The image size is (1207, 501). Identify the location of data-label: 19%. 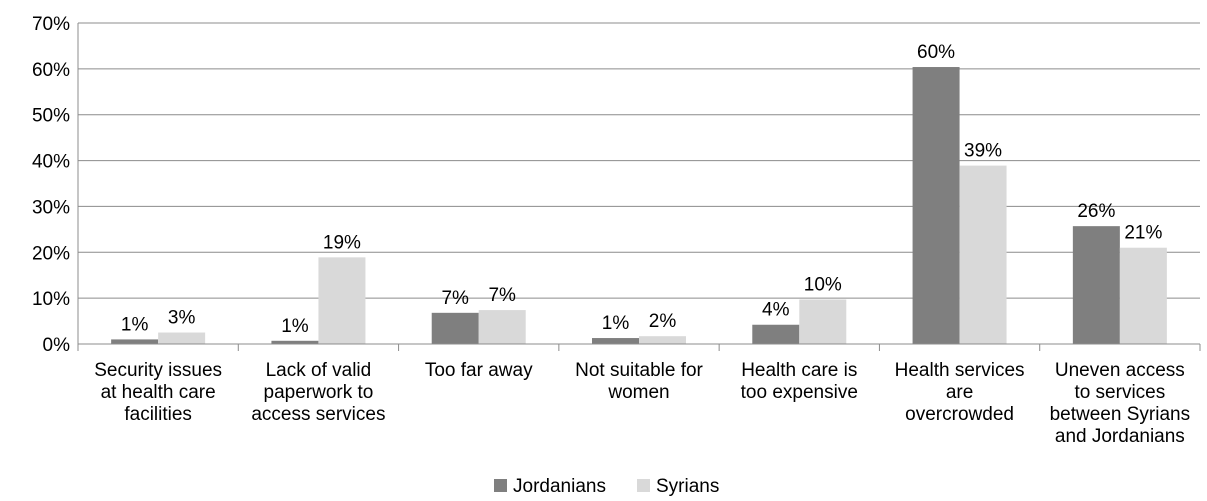
(342, 242).